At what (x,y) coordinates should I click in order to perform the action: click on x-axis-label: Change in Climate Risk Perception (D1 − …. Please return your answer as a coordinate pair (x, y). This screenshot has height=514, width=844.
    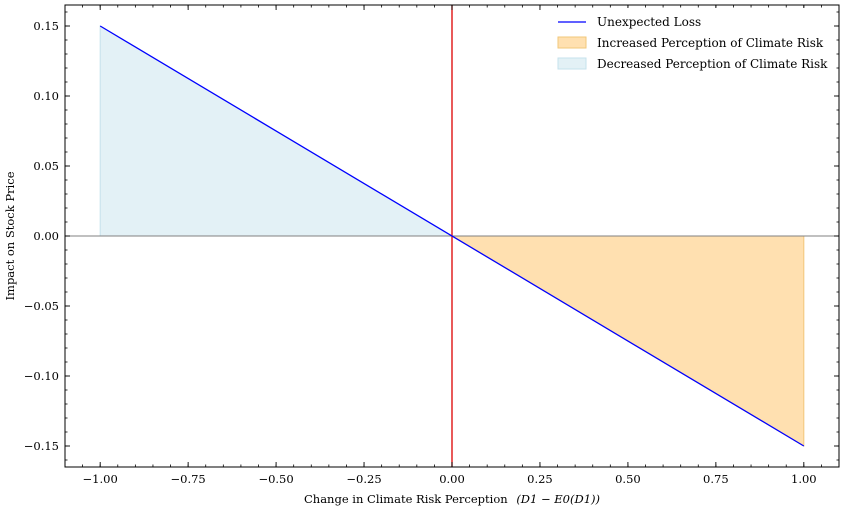
    Looking at the image, I should click on (452, 499).